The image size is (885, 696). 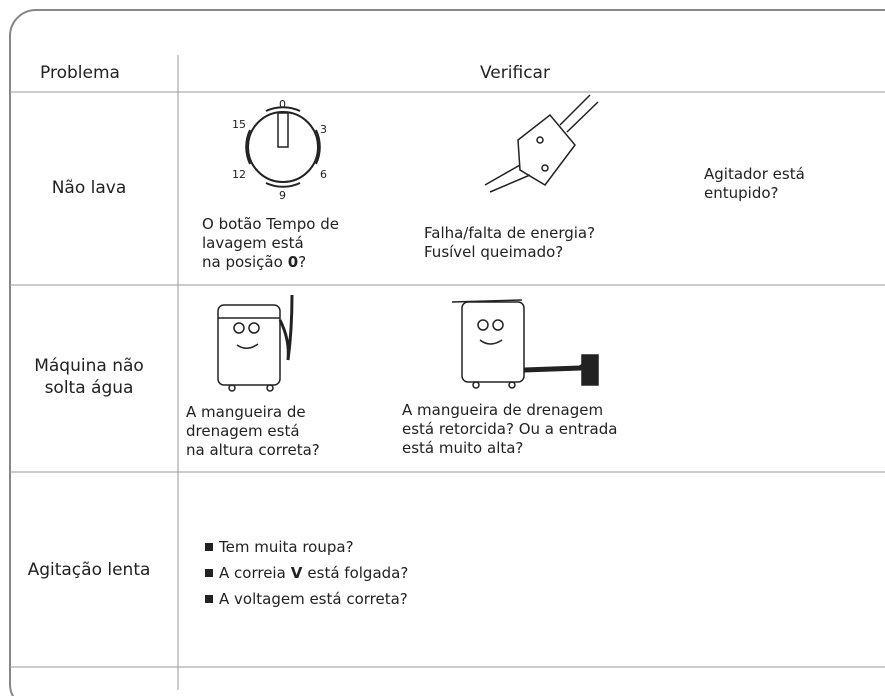 I want to click on text-line: A mangueira de, so click(x=246, y=412).